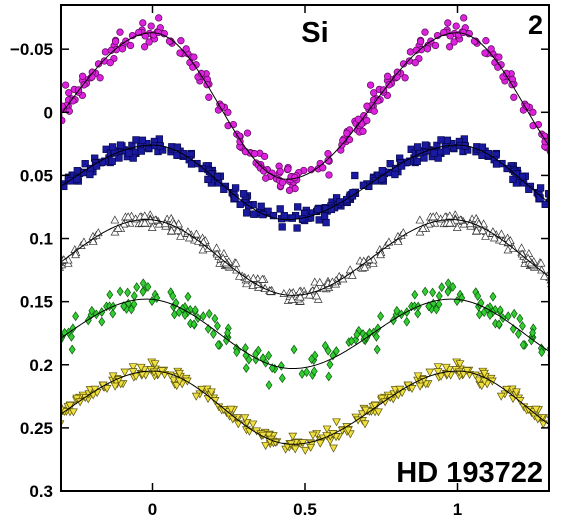 The image size is (571, 525). I want to click on y-tick-label: 0.1, so click(41, 239).